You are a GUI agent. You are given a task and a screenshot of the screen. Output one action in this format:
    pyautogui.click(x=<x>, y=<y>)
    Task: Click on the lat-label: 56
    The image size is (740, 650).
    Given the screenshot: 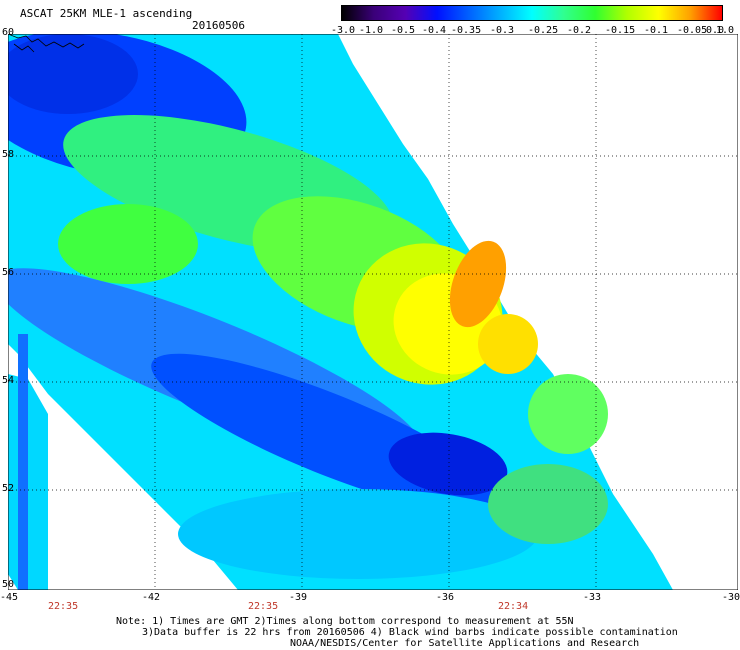 What is the action you would take?
    pyautogui.click(x=8, y=272)
    